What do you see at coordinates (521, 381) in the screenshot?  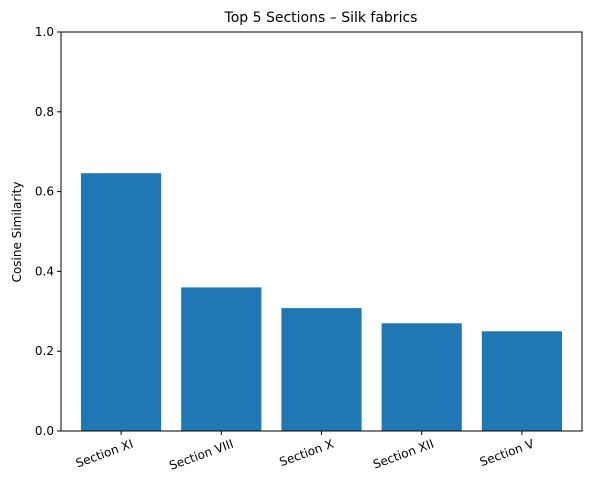 I see `bar-section-v` at bounding box center [521, 381].